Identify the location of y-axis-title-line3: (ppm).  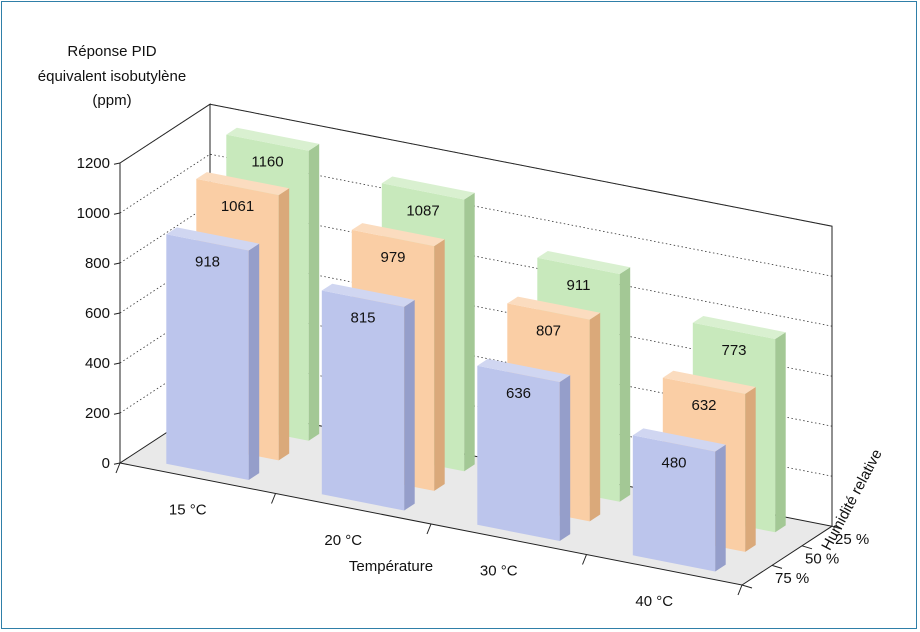
(111, 100).